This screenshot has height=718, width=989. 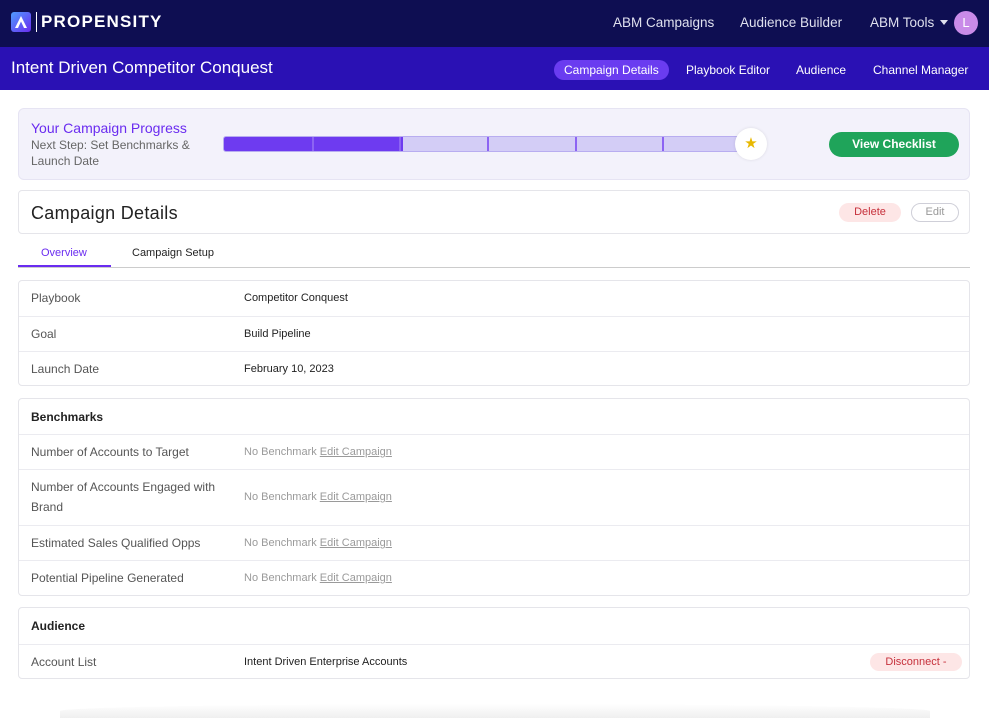 I want to click on progress-bar, so click(x=487, y=144).